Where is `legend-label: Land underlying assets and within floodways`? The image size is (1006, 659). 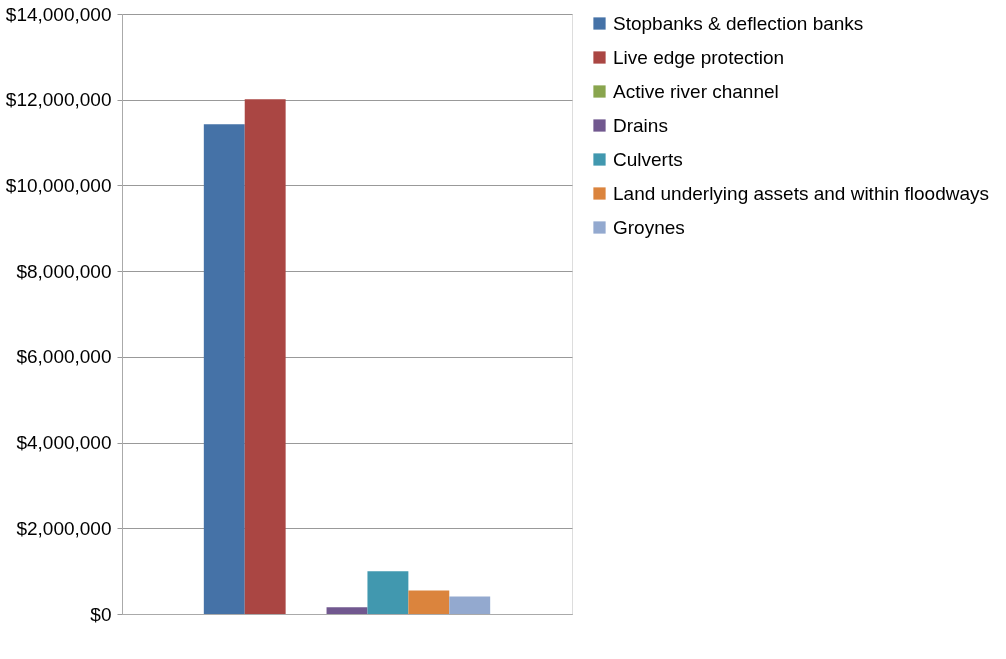 legend-label: Land underlying assets and within floodways is located at coordinates (801, 193).